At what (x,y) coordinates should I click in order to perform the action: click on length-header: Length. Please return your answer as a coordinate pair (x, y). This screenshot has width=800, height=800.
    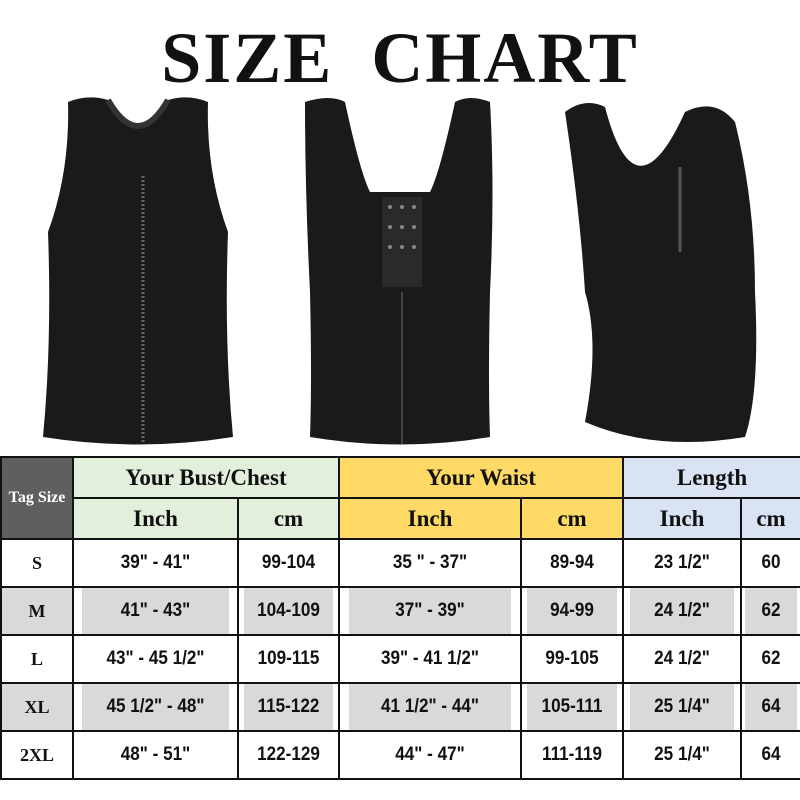
    Looking at the image, I should click on (710, 477).